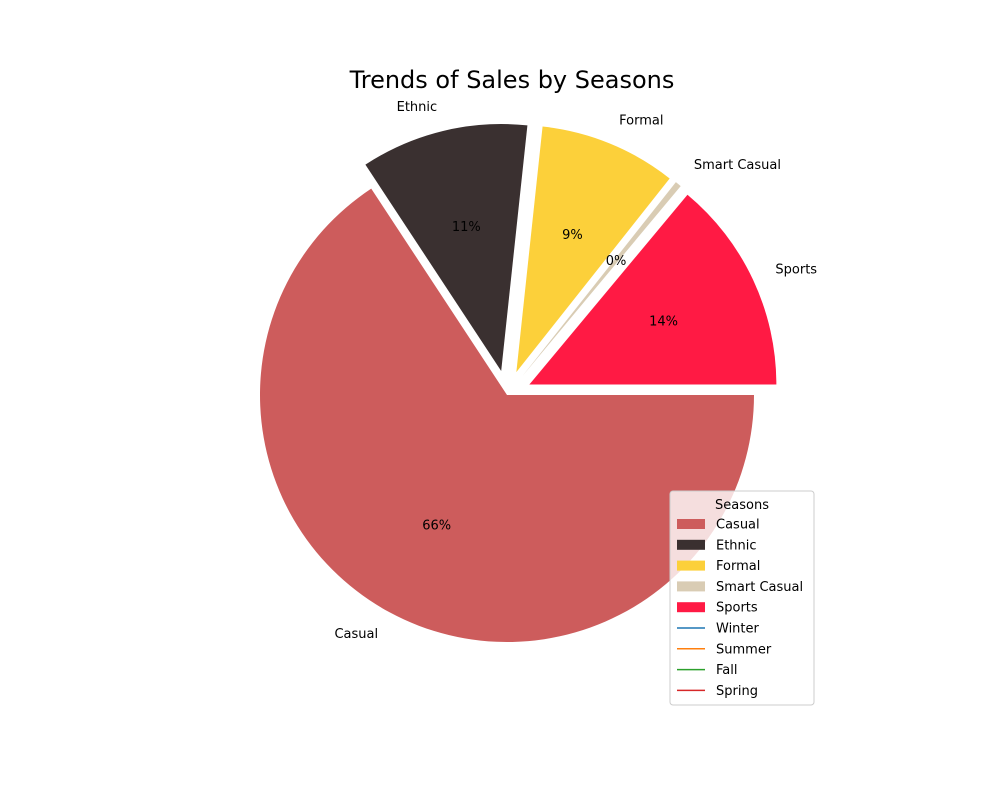 The image size is (1000, 800). I want to click on legend-swatch-ethnic, so click(691, 544).